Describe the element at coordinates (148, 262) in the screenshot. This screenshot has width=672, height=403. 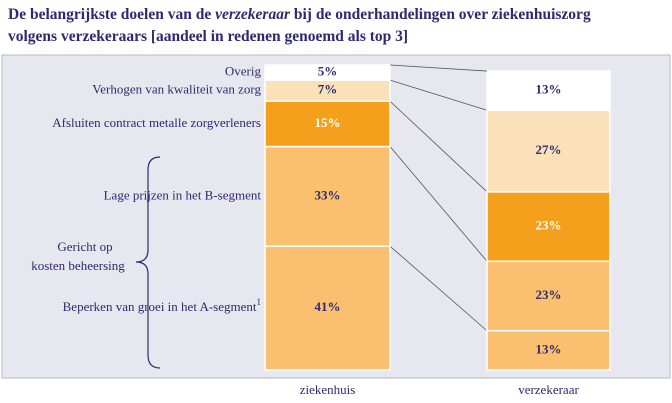
I see `brace` at that location.